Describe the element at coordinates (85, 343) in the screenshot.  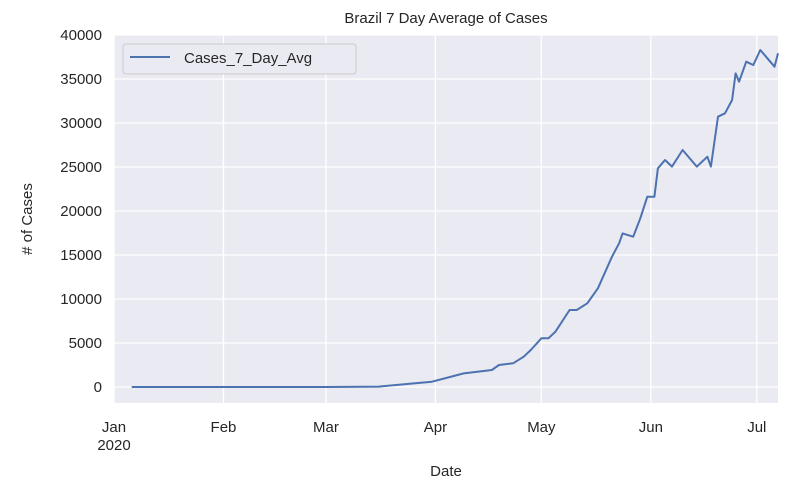
I see `y-tick-label: 5000` at that location.